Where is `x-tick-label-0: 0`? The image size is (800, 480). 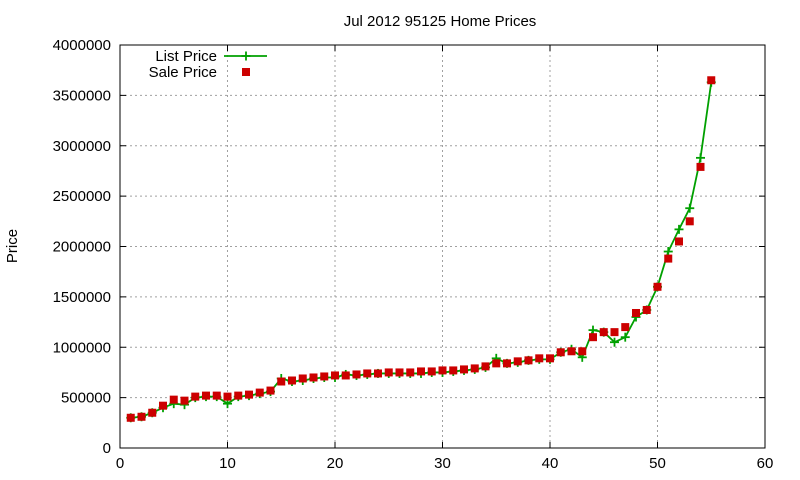
x-tick-label-0: 0 is located at coordinates (120, 463).